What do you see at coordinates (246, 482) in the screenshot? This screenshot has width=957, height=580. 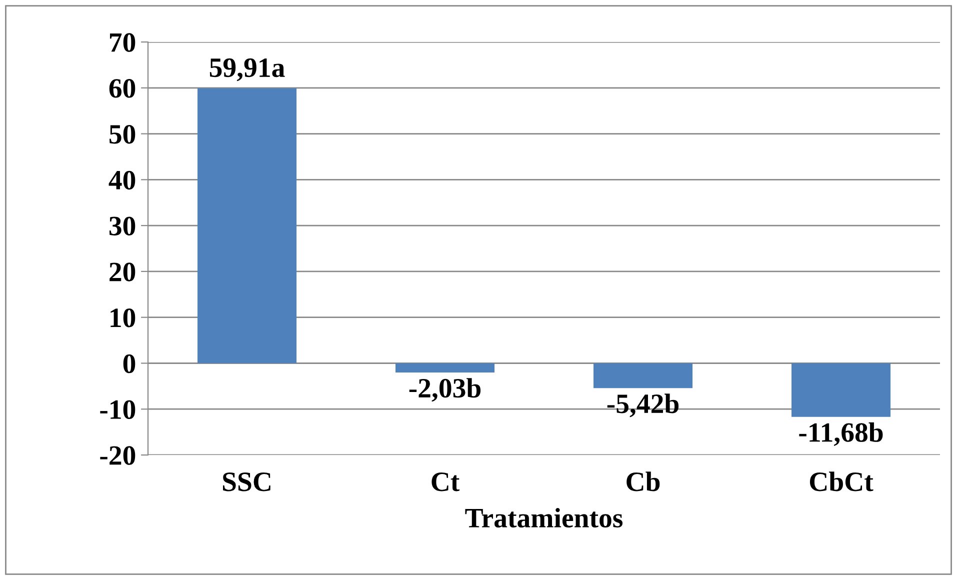 I see `x-tick-label: SSC` at bounding box center [246, 482].